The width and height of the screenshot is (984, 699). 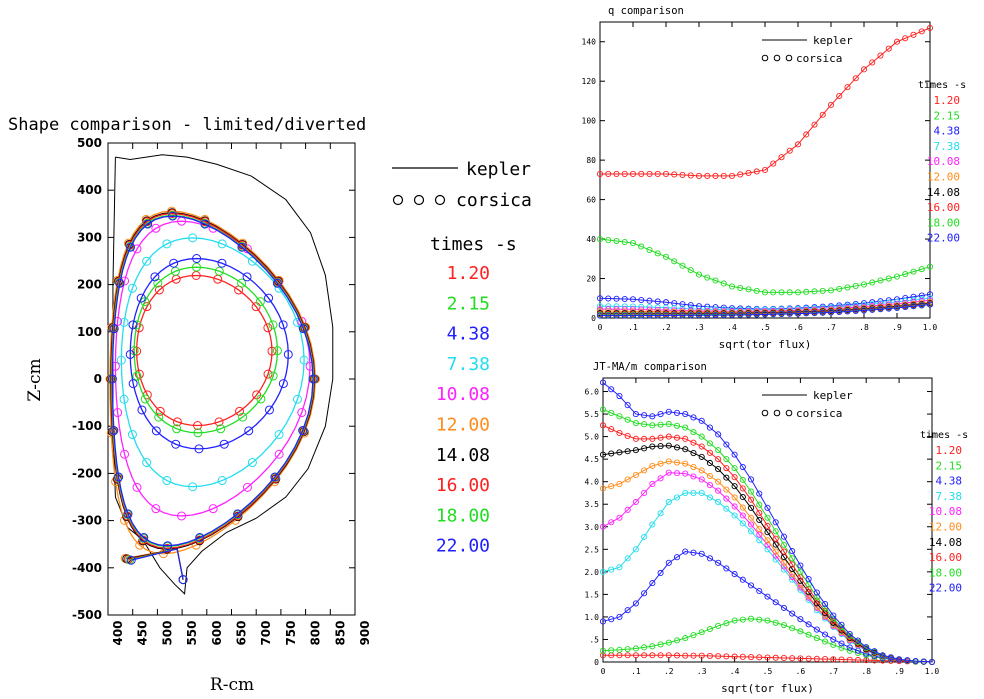 What do you see at coordinates (192, 632) in the screenshot?
I see `x-tick-label: 550` at bounding box center [192, 632].